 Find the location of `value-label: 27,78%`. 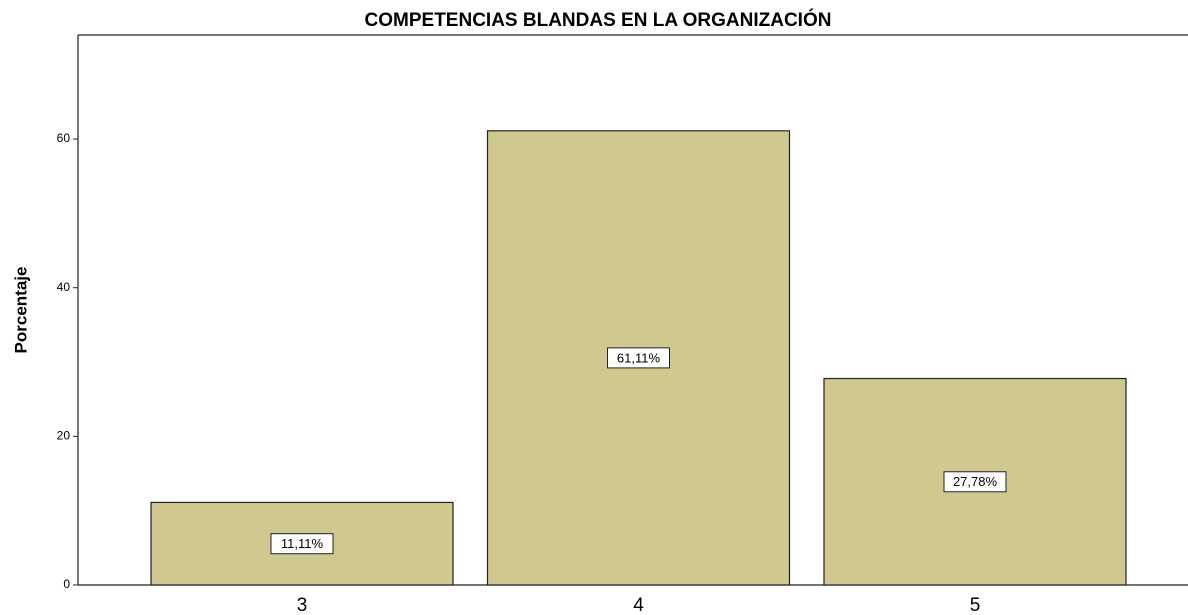

value-label: 27,78% is located at coordinates (975, 481).